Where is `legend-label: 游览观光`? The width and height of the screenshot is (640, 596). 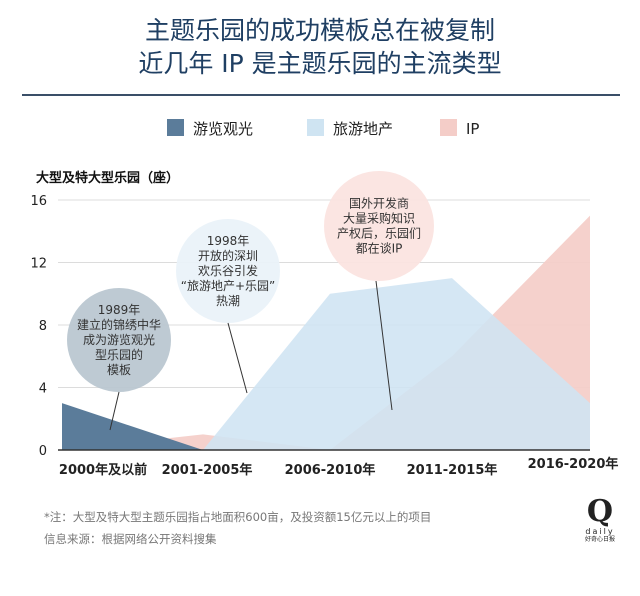
legend-label: 游览观光 is located at coordinates (223, 129).